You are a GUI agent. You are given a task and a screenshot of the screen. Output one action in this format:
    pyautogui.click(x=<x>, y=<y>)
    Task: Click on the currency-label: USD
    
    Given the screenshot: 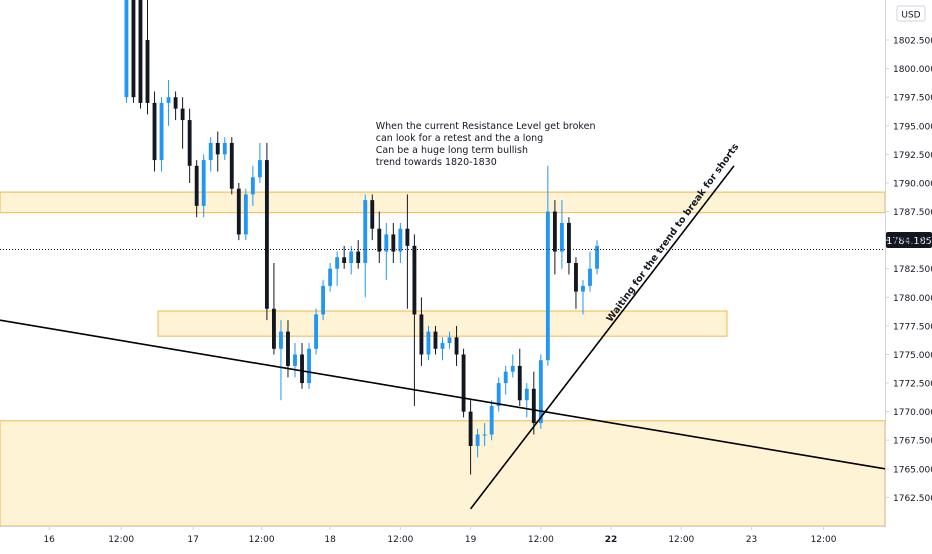 What is the action you would take?
    pyautogui.click(x=910, y=16)
    